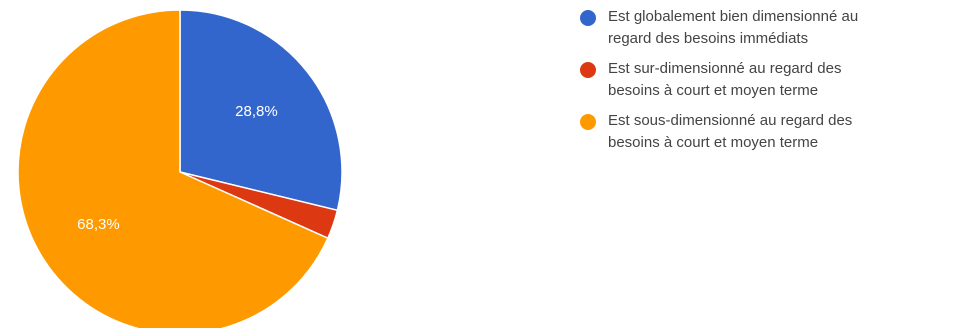  I want to click on legend-swatch-blue-icon, so click(588, 18).